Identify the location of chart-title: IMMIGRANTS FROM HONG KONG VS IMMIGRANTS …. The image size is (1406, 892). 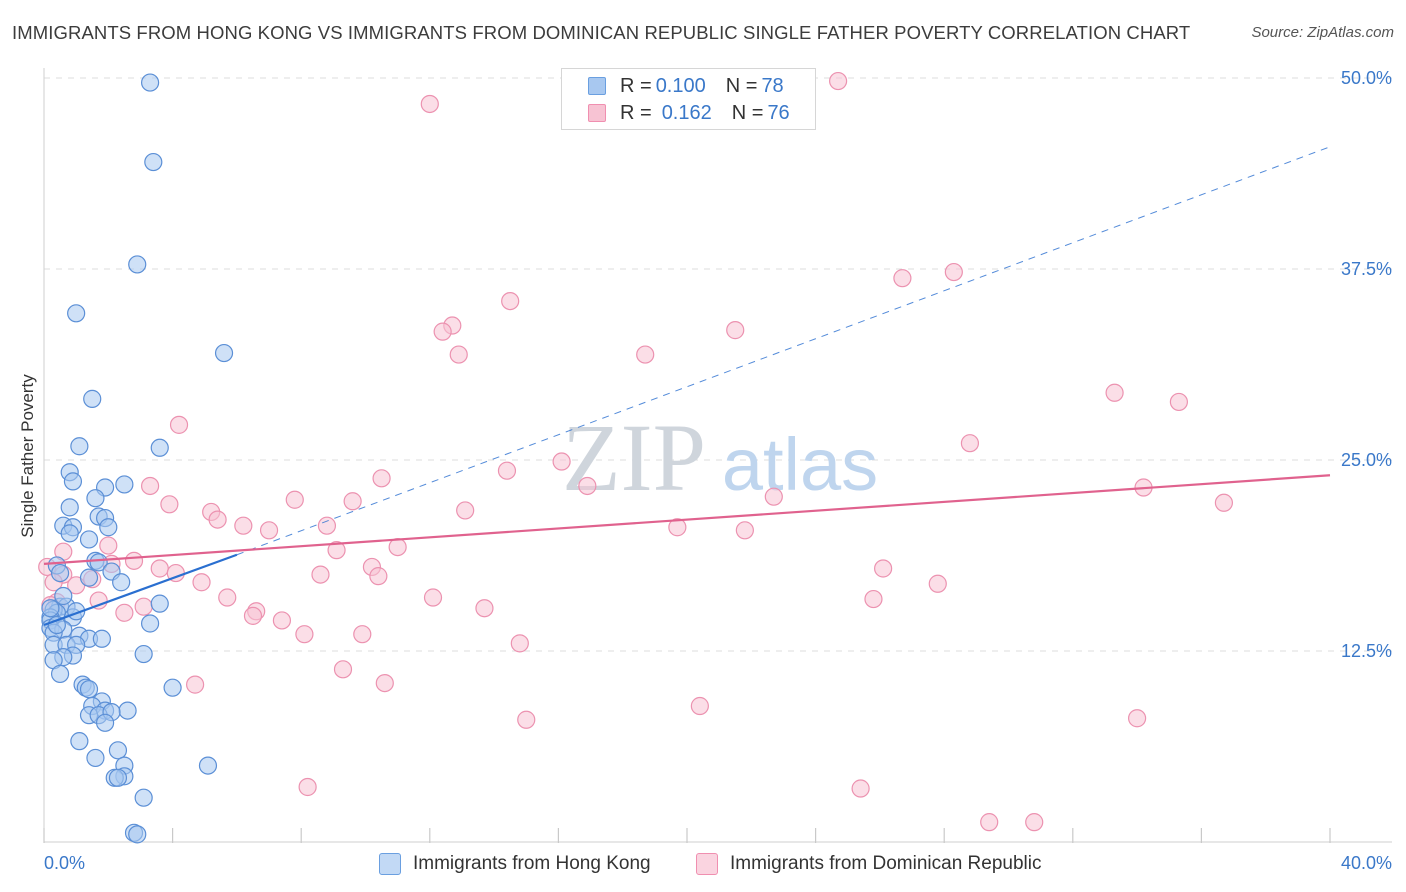
(601, 32).